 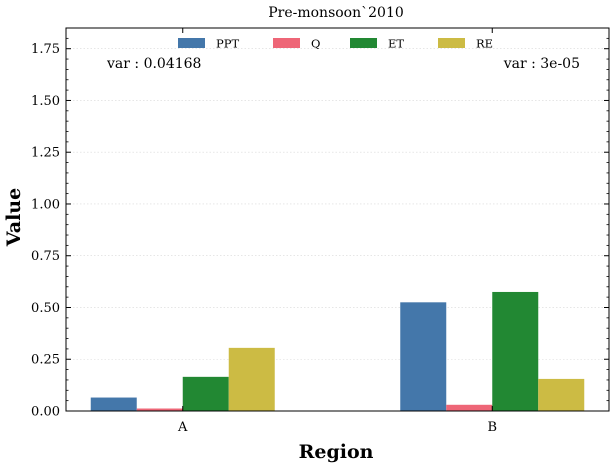 What do you see at coordinates (227, 44) in the screenshot?
I see `legend-label-ppt: PPT` at bounding box center [227, 44].